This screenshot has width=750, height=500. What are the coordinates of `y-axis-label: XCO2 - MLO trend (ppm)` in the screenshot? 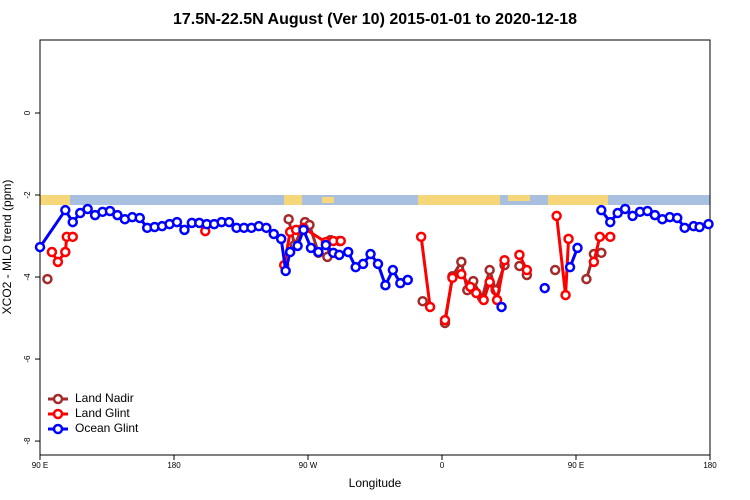 It's located at (7, 247).